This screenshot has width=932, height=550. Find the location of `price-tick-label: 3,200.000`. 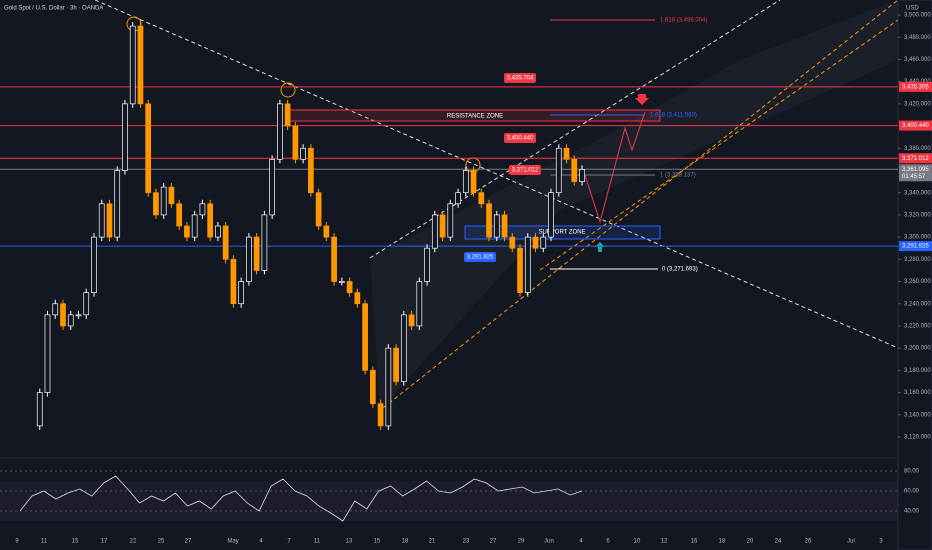

price-tick-label: 3,200.000 is located at coordinates (917, 349).